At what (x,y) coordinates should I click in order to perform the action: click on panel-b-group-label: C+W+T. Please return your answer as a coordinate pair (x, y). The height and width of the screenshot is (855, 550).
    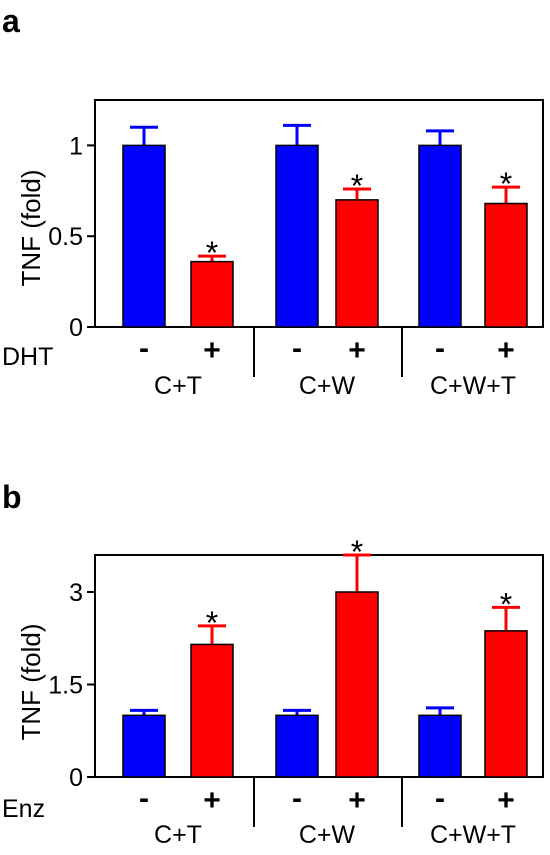
    Looking at the image, I should click on (473, 835).